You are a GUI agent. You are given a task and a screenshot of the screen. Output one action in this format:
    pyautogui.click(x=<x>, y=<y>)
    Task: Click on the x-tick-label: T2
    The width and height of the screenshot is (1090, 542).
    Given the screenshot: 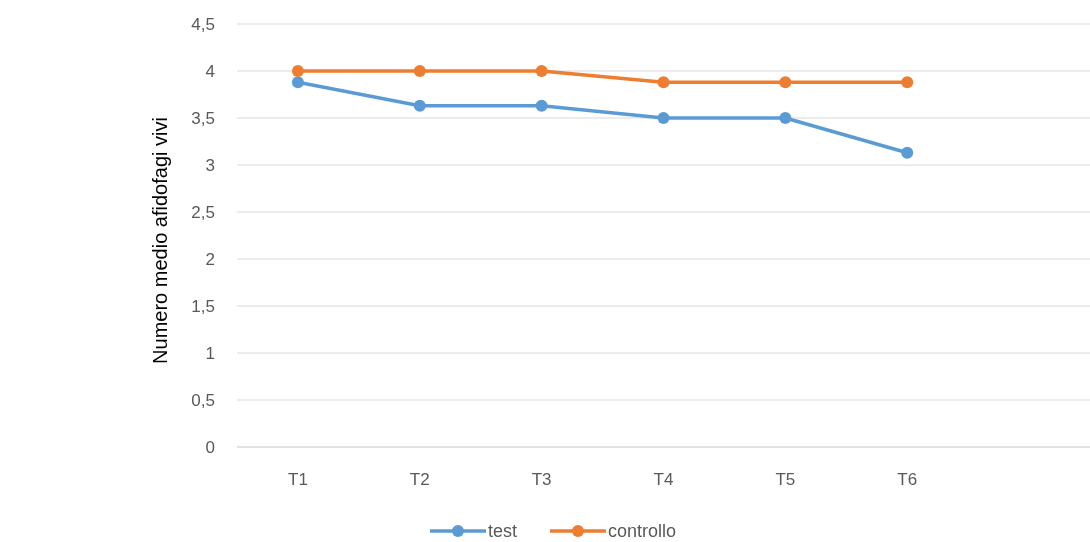 What is the action you would take?
    pyautogui.click(x=419, y=479)
    